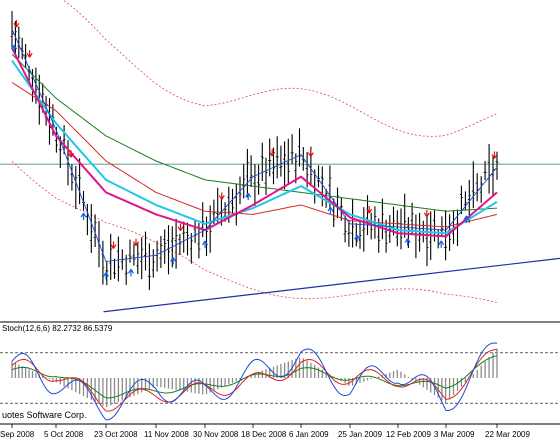  I want to click on x-tick-label: 11 Nov 2008, so click(166, 434).